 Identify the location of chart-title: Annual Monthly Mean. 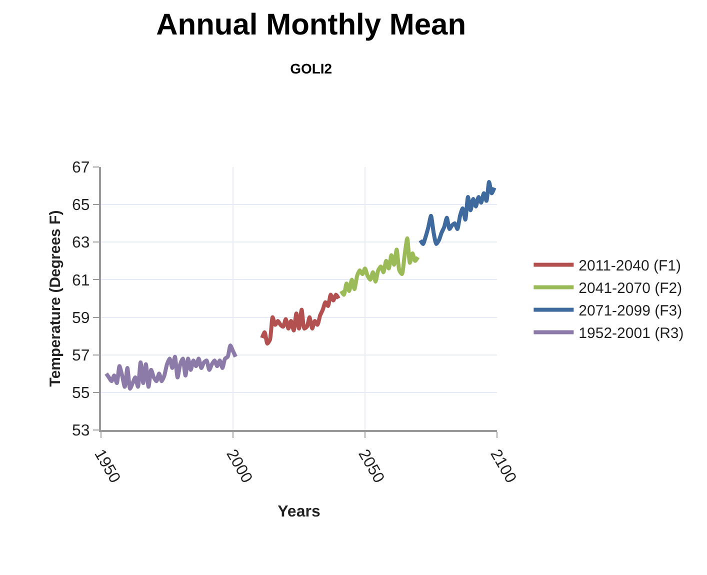
(311, 25).